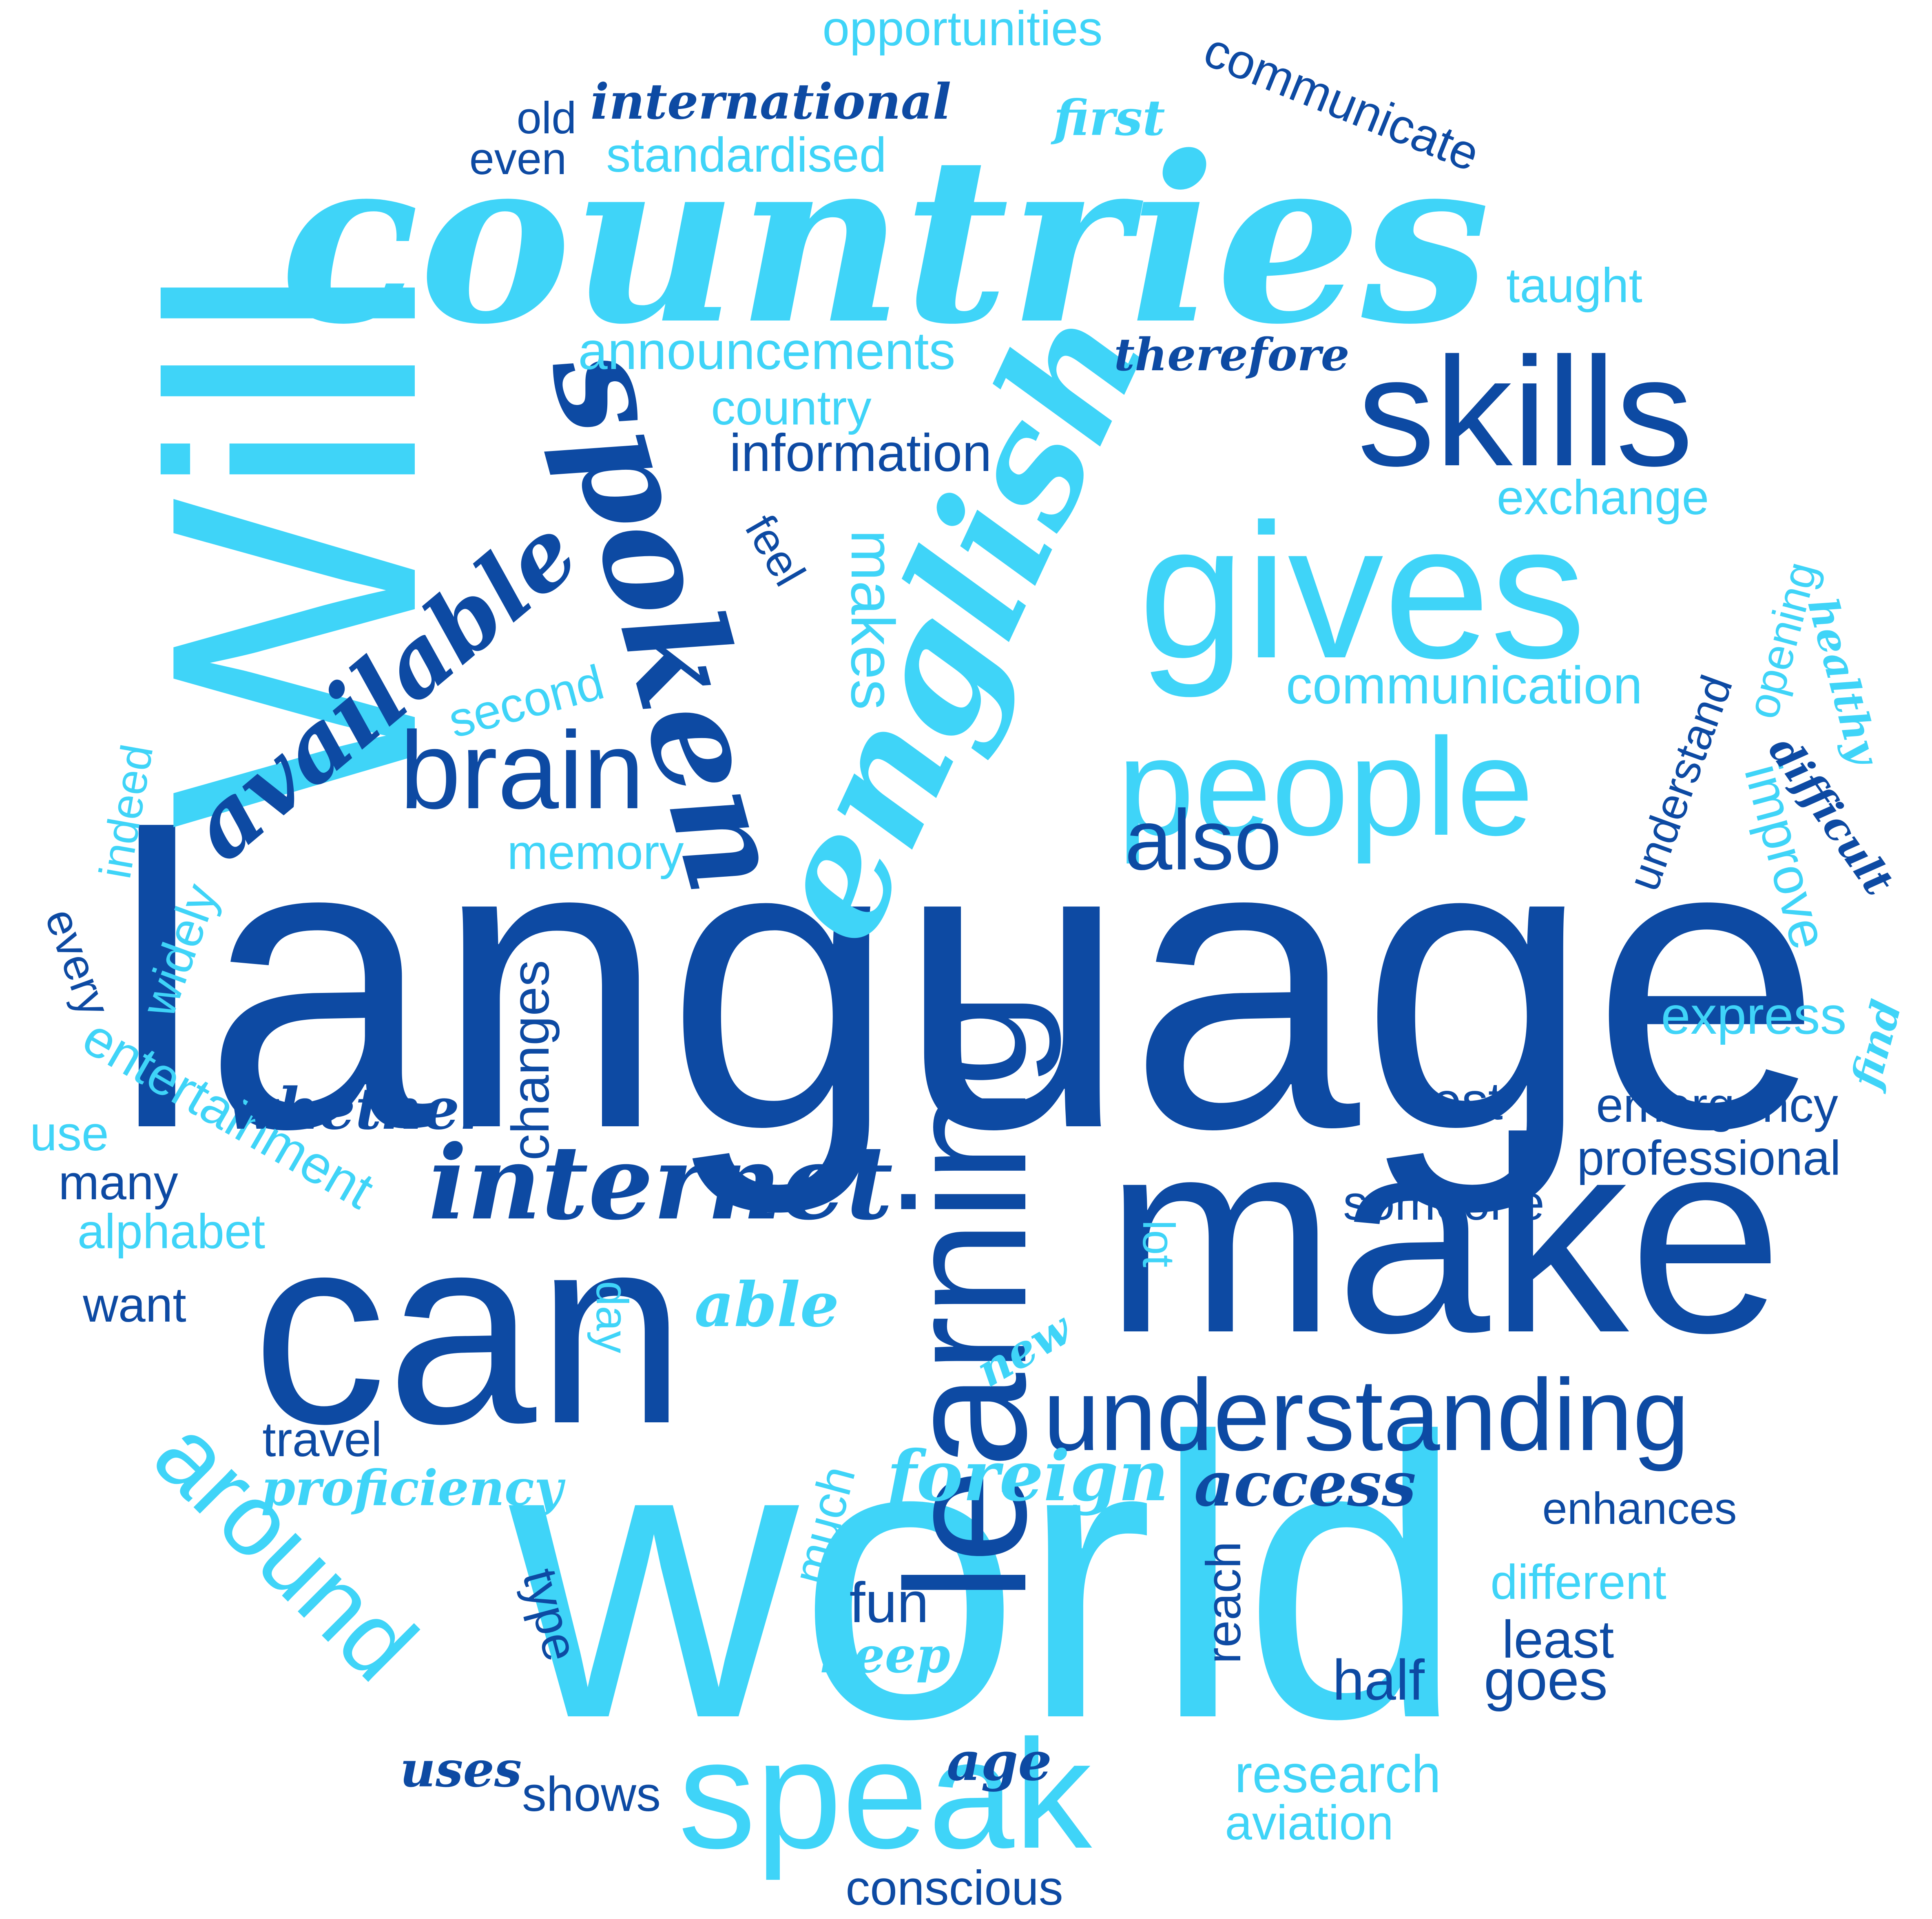 Image resolution: width=1932 pixels, height=1919 pixels. What do you see at coordinates (1578, 1582) in the screenshot?
I see `word-different: different` at bounding box center [1578, 1582].